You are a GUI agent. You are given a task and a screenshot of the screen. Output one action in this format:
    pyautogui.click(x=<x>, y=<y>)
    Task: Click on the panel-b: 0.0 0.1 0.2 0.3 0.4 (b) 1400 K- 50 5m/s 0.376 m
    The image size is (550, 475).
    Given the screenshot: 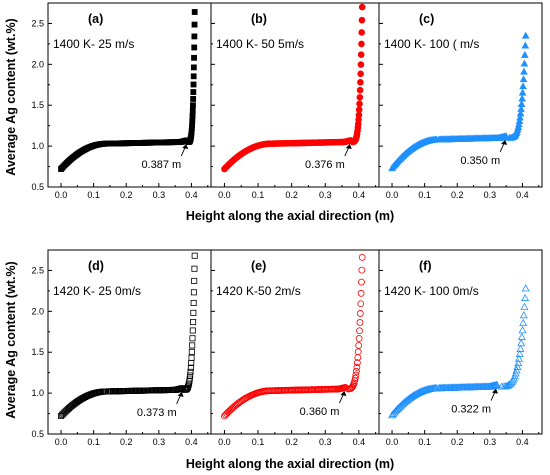 What is the action you would take?
    pyautogui.click(x=295, y=101)
    